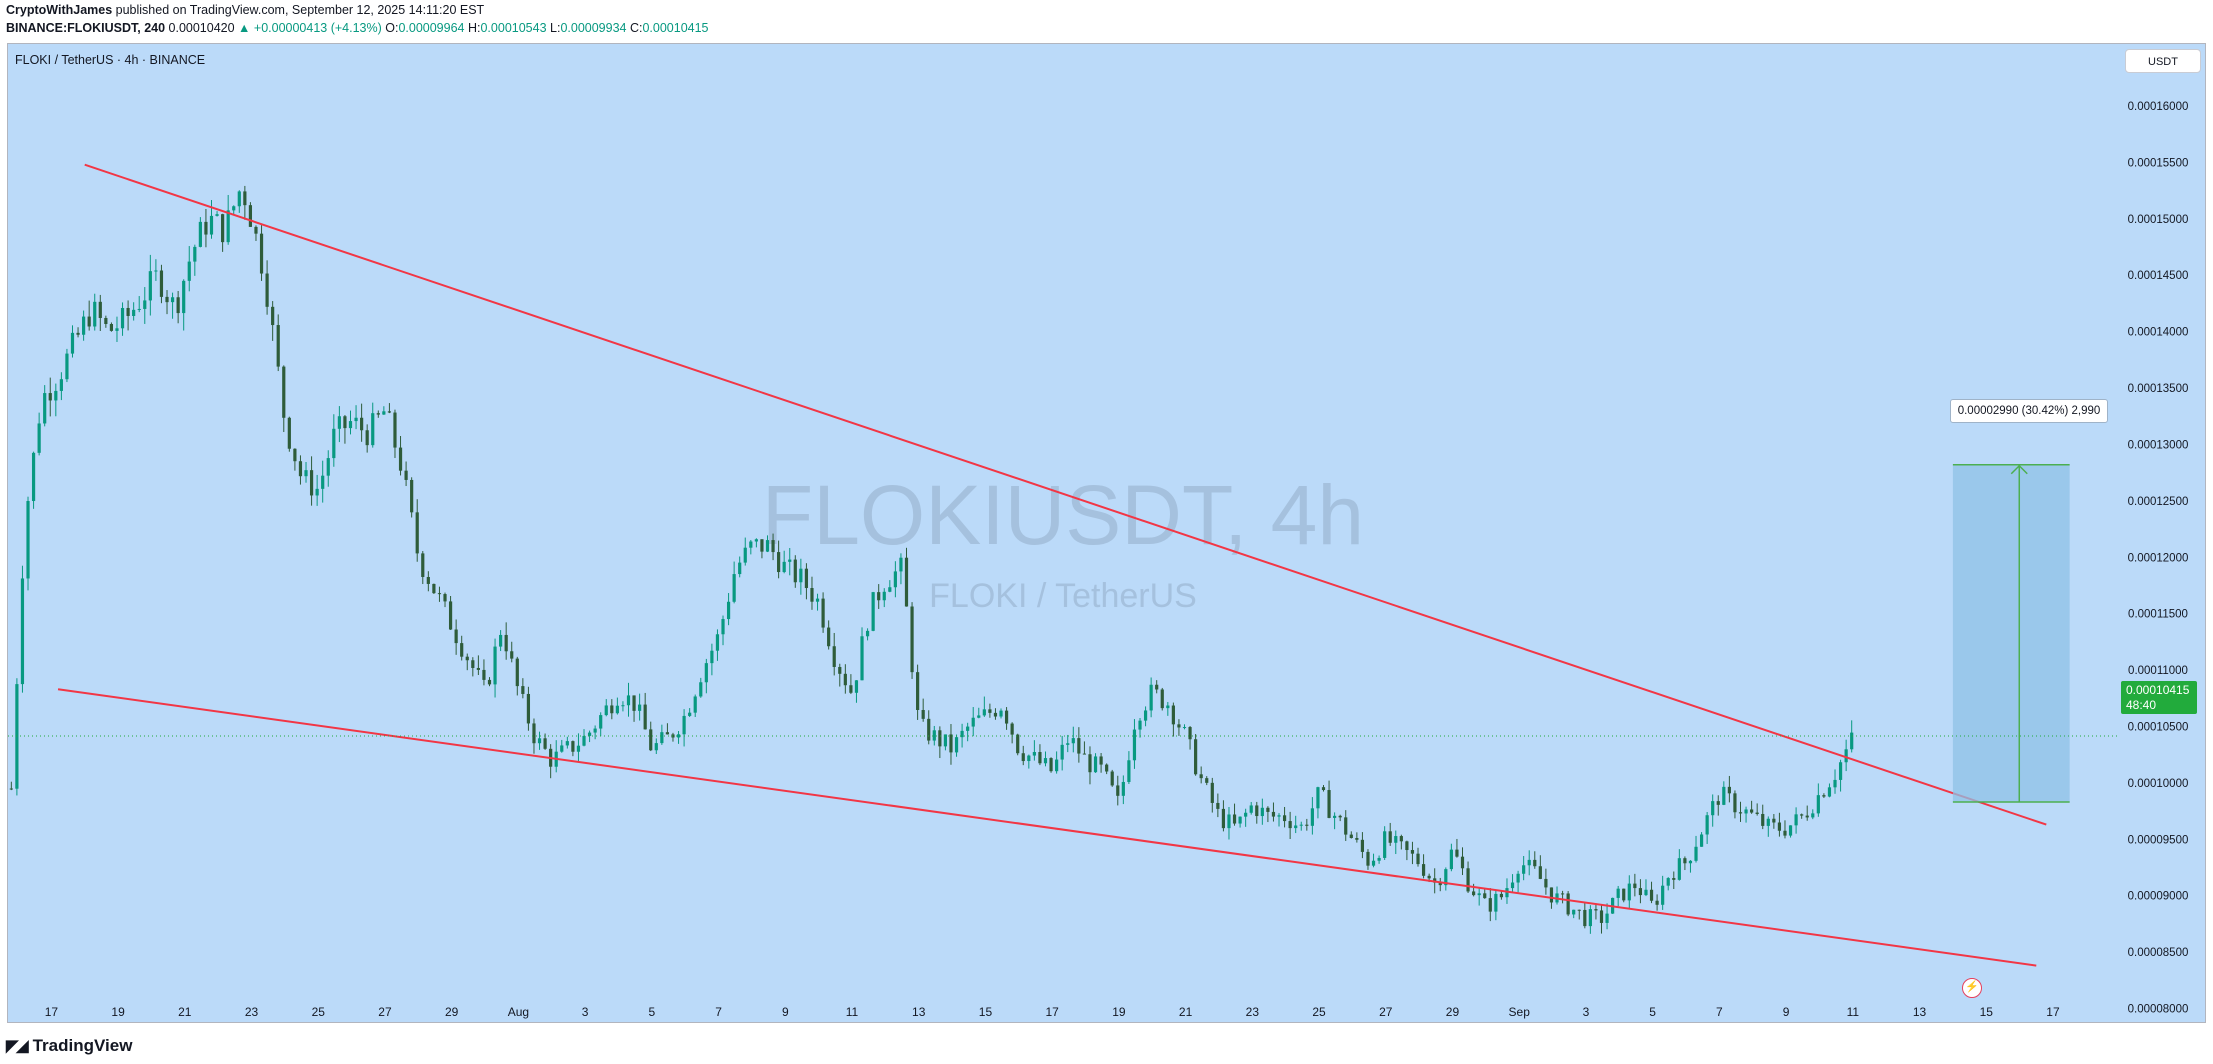 Image resolution: width=2213 pixels, height=1064 pixels. Describe the element at coordinates (1972, 988) in the screenshot. I see `flash-icon: ⚡` at that location.